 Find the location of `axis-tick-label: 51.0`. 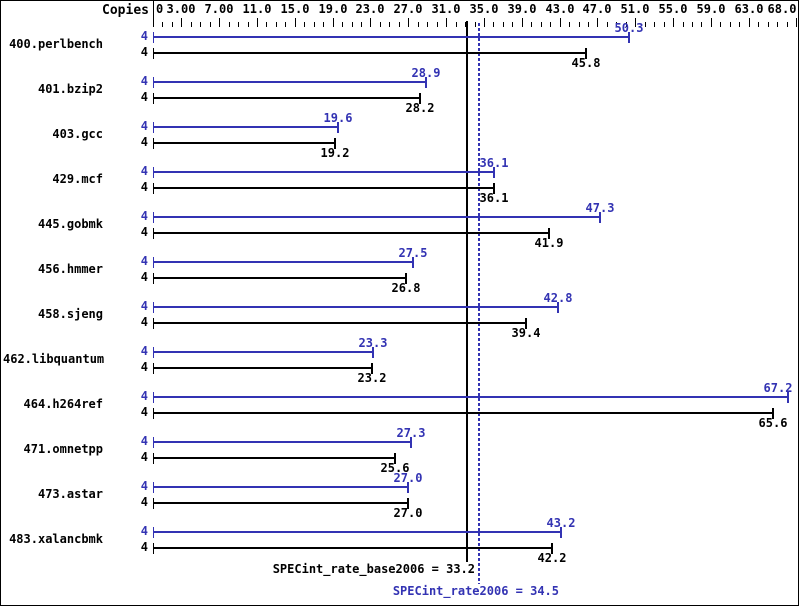

axis-tick-label: 51.0 is located at coordinates (635, 9).